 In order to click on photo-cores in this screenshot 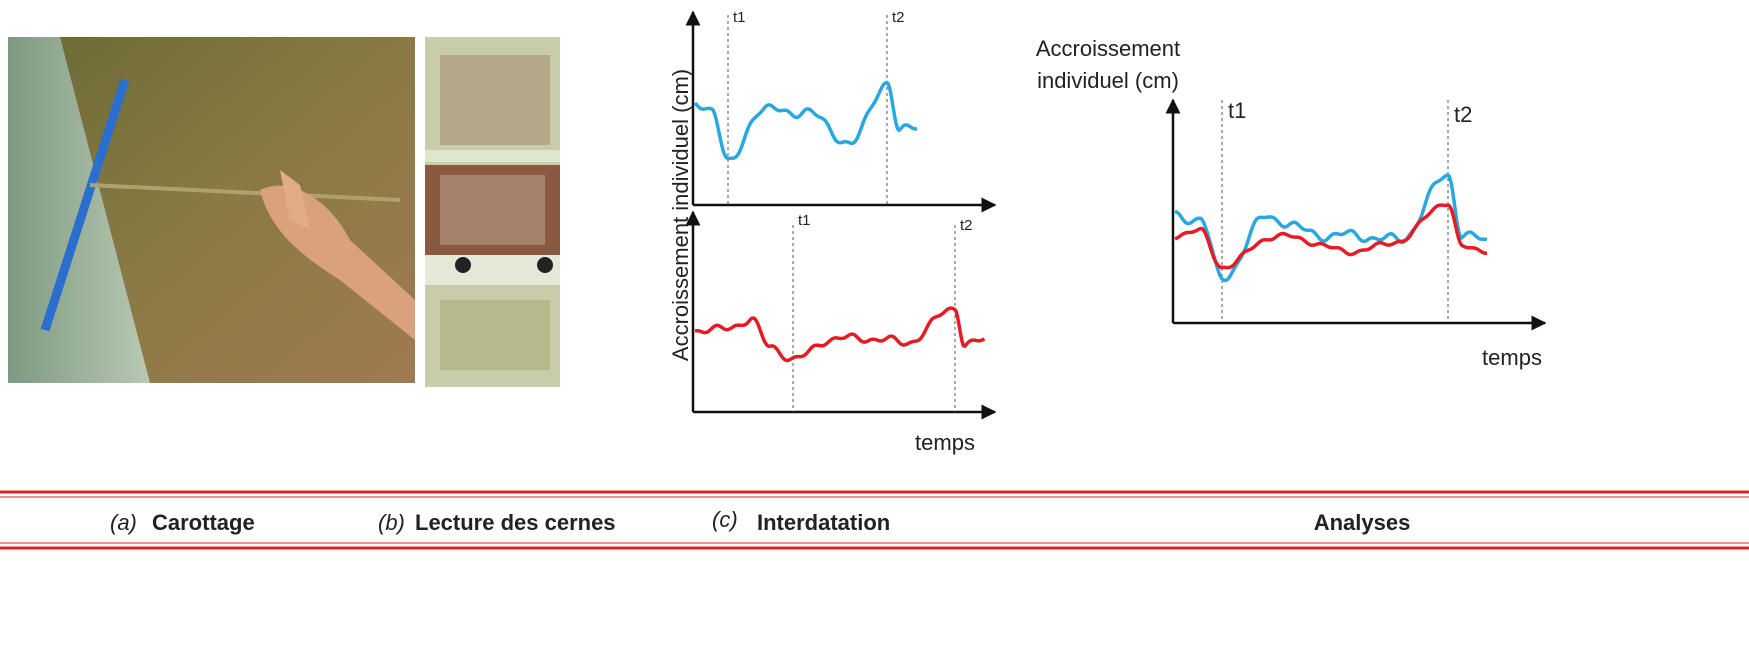, I will do `click(492, 212)`.